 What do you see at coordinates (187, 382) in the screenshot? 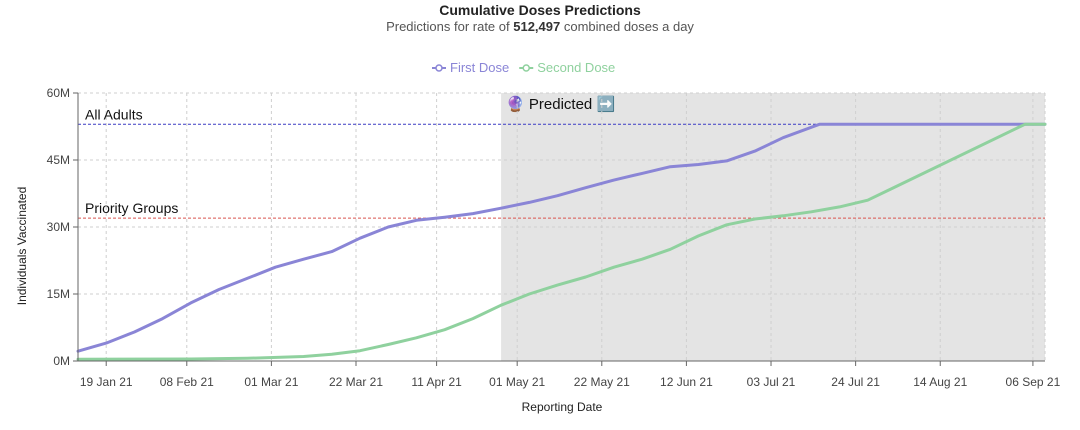
I see `x-tick-label: 08 Feb 21` at bounding box center [187, 382].